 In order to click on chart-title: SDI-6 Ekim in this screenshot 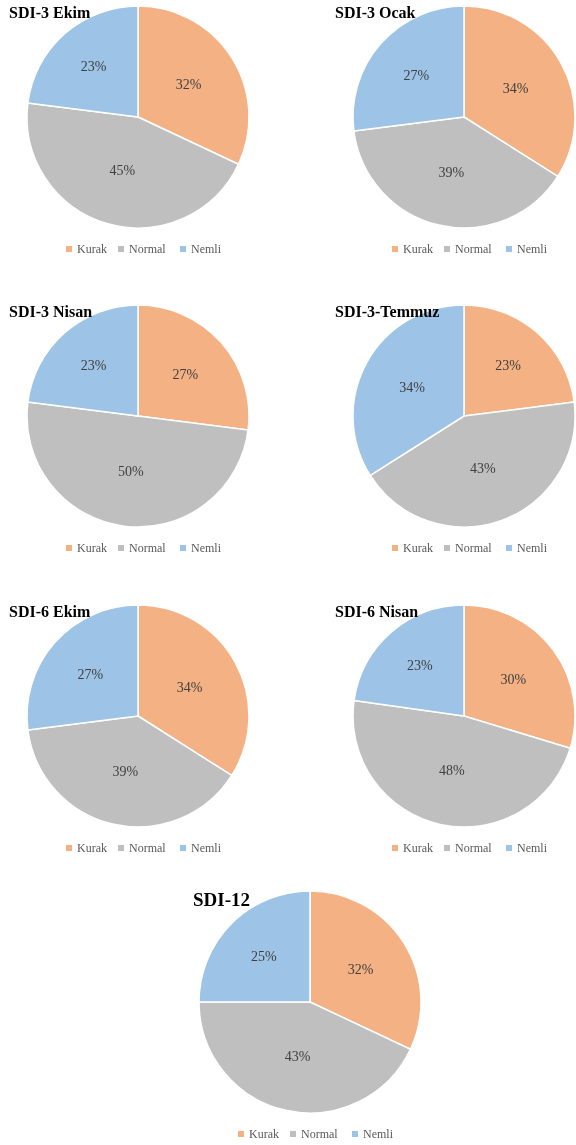, I will do `click(50, 611)`.